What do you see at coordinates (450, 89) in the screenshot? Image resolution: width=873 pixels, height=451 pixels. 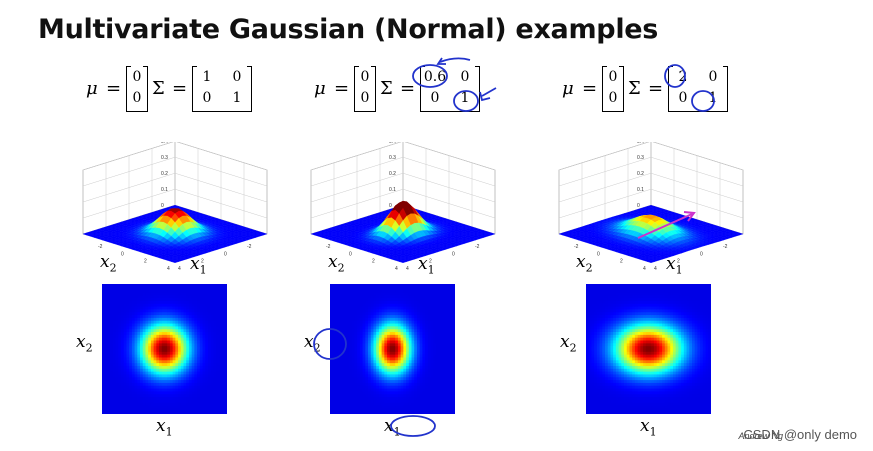 I see `sigma-matrix: 0.6 0 0 1` at bounding box center [450, 89].